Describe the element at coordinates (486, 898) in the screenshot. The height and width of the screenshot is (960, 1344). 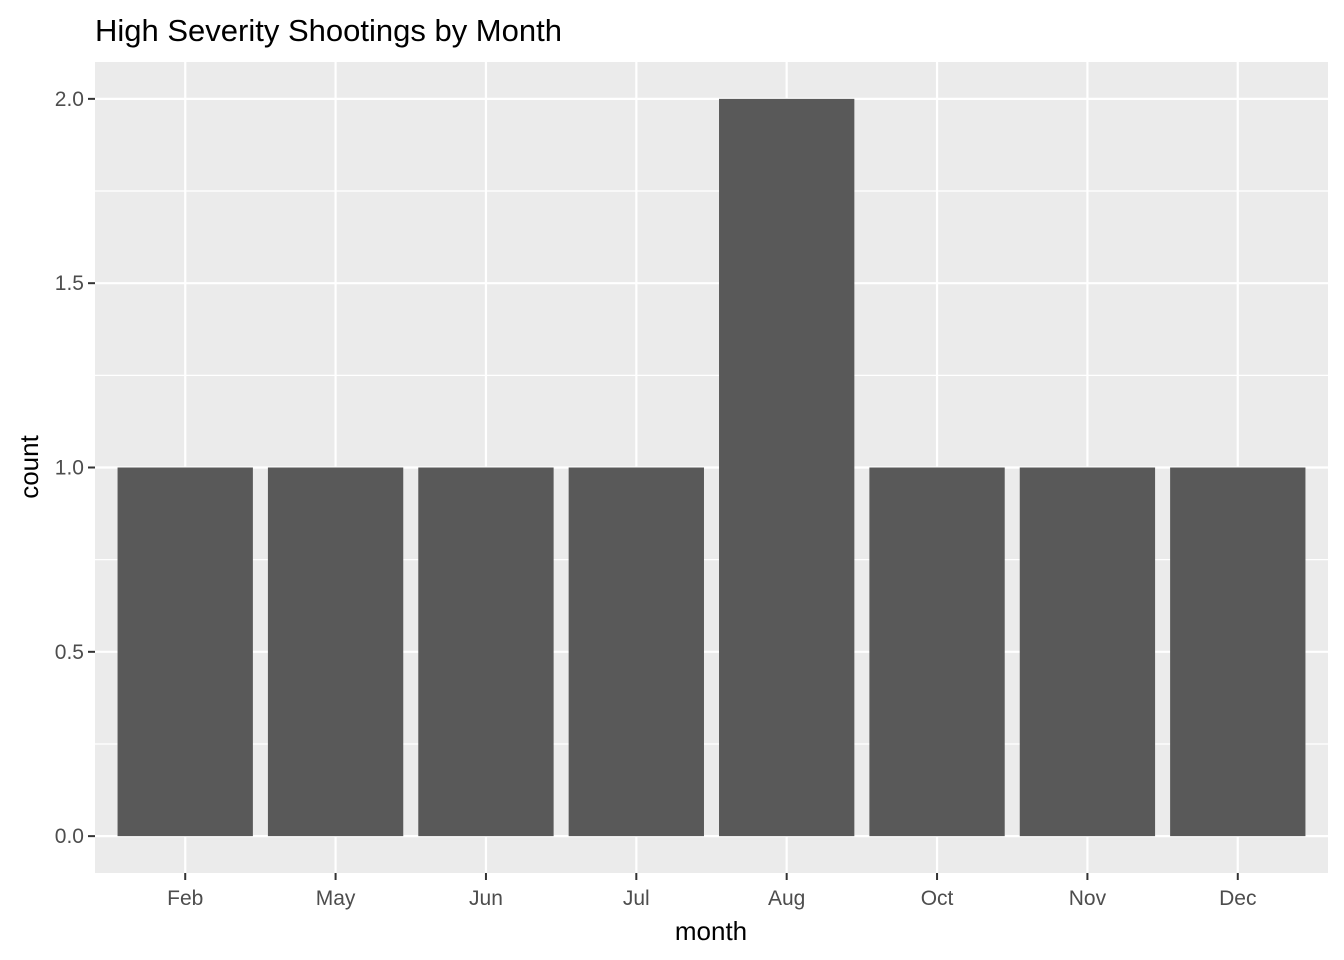
I see `x-tick-label: Jun` at that location.